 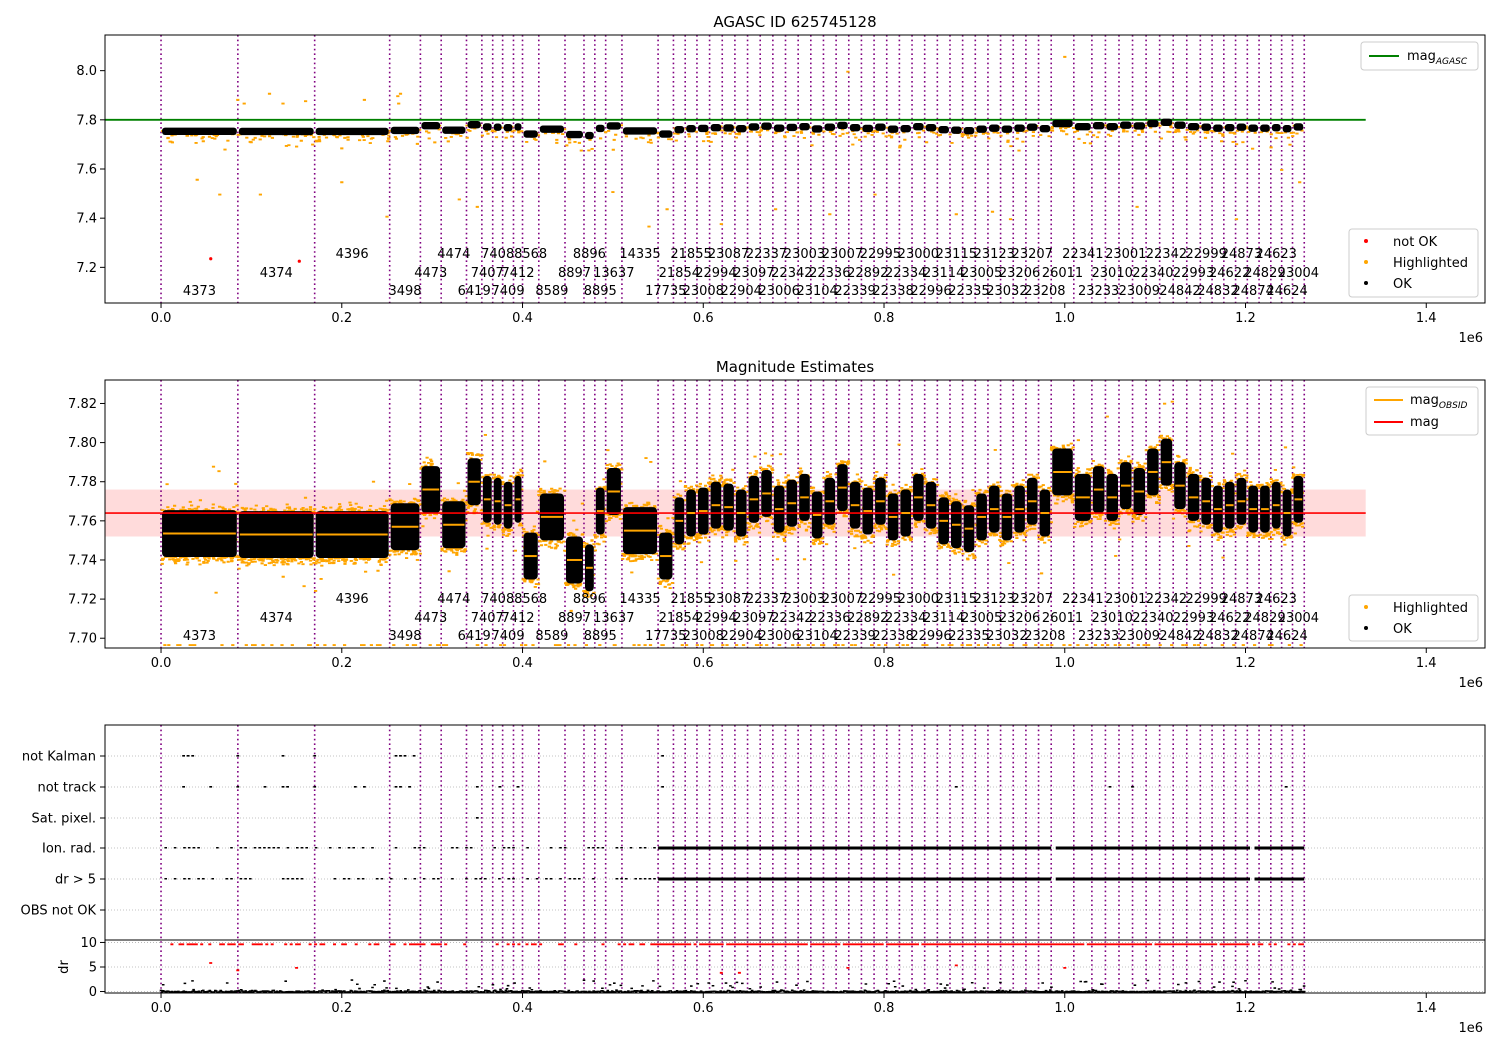 What do you see at coordinates (1032, 254) in the screenshot?
I see `obsid-label: 23207` at bounding box center [1032, 254].